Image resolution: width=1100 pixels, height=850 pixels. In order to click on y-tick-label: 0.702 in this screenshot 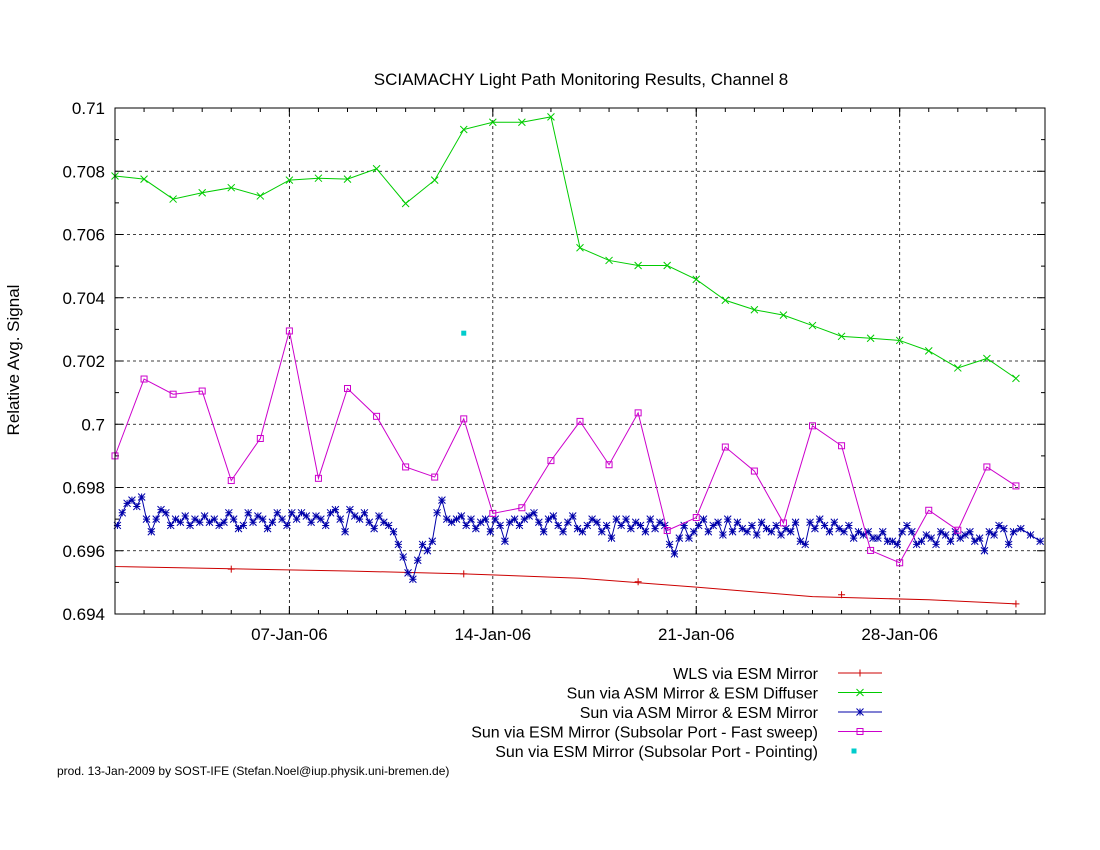, I will do `click(83, 361)`.